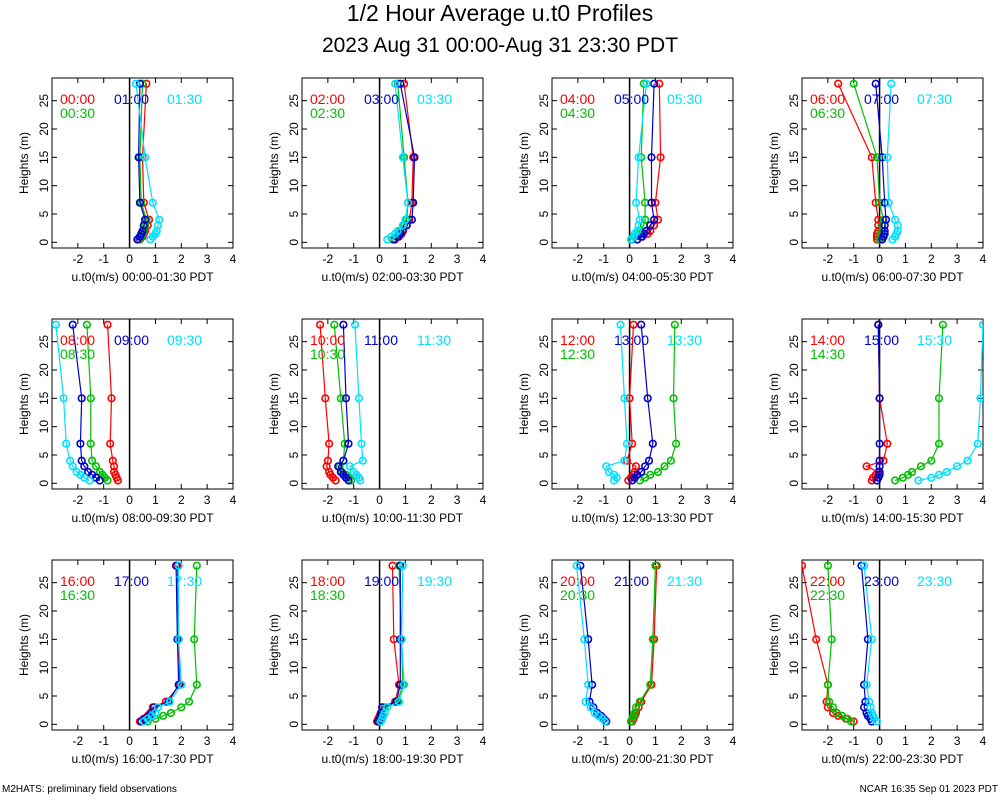 The width and height of the screenshot is (1000, 800). What do you see at coordinates (544, 668) in the screenshot?
I see `y-tick-label: 10` at bounding box center [544, 668].